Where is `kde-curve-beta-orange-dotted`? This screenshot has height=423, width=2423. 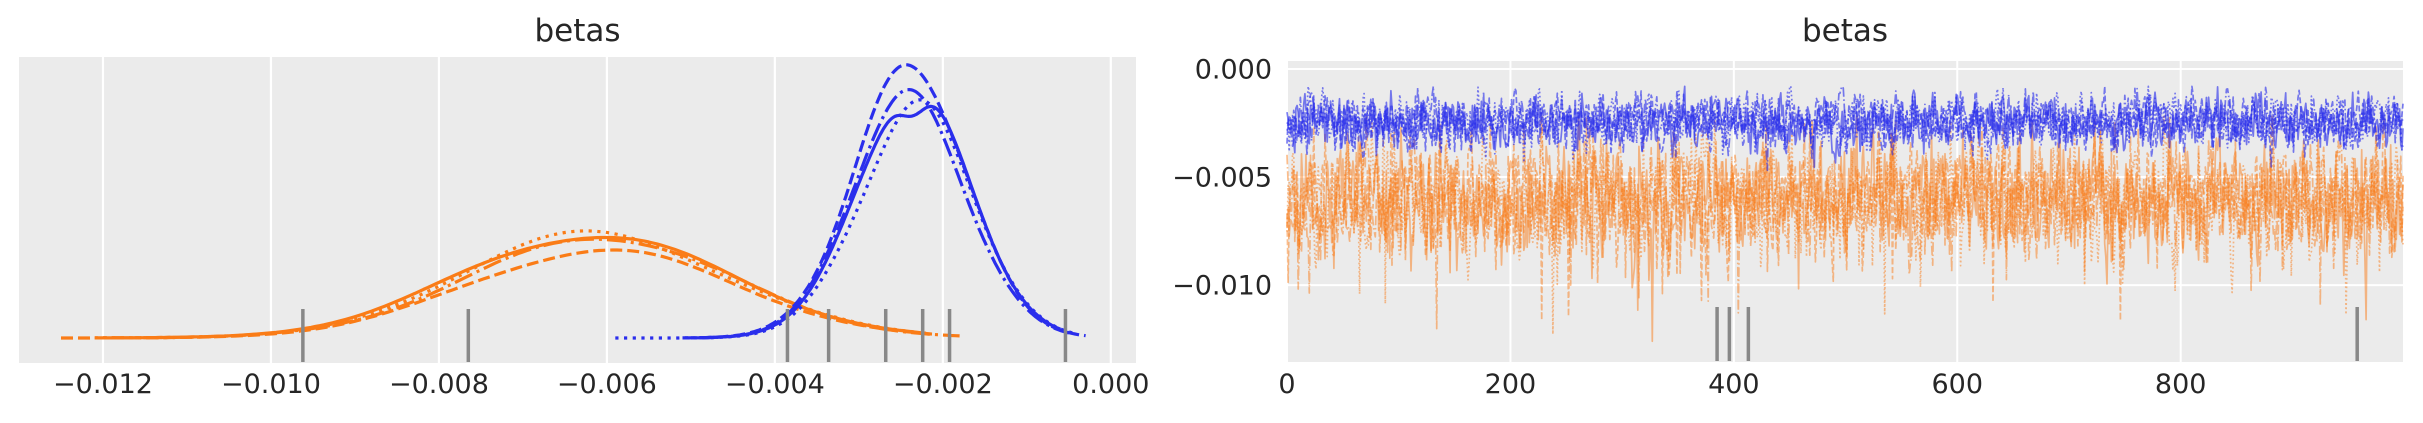
kde-curve-beta-orange-dotted is located at coordinates (506, 284).